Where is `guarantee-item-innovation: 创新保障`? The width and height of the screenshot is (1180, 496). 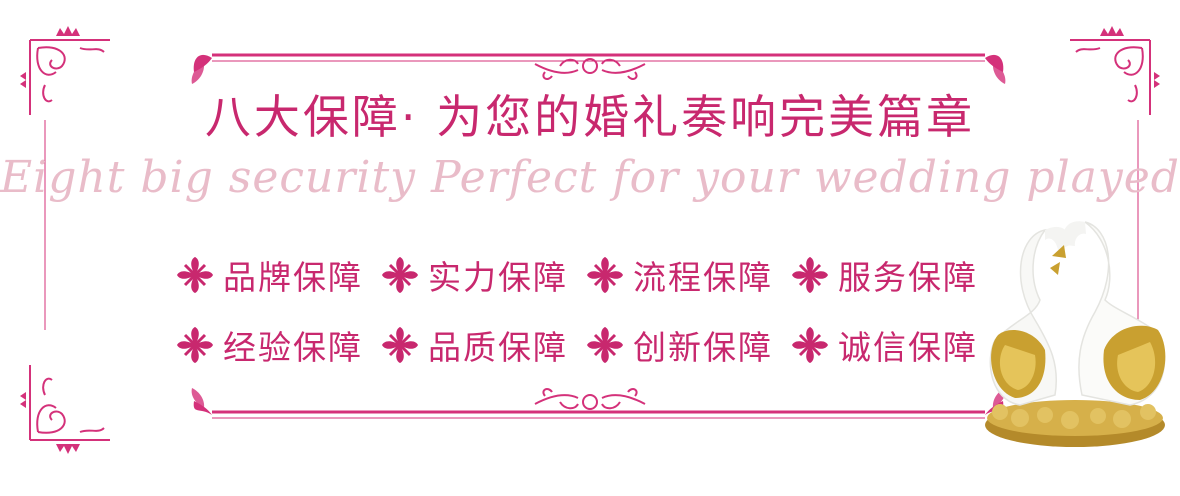
guarantee-item-innovation: 创新保障 is located at coordinates (687, 345).